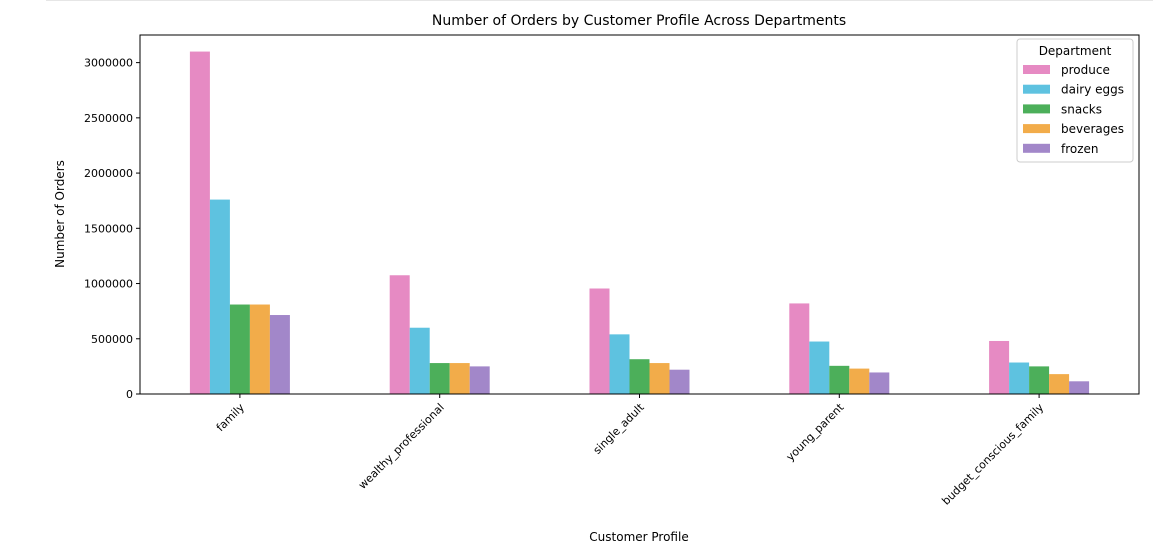  I want to click on y-tick-label: 1500000, so click(108, 228).